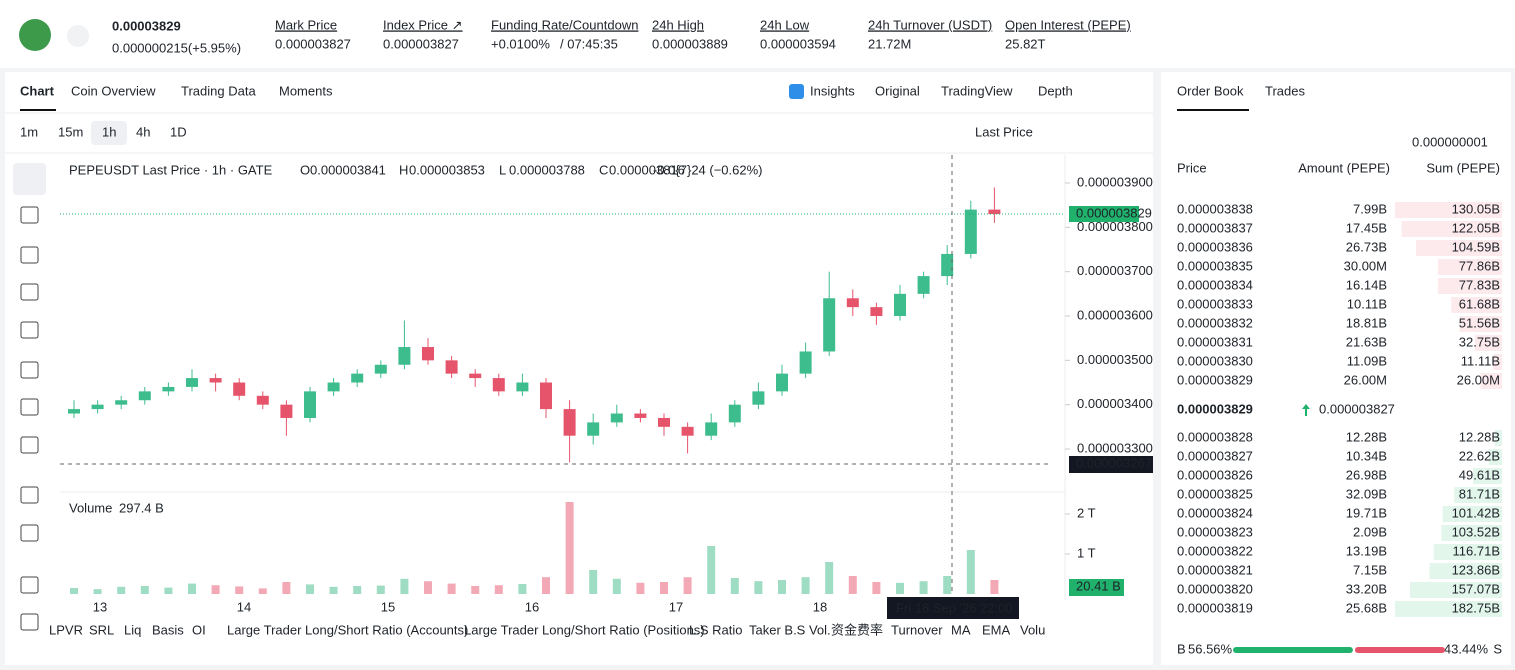 The image size is (1515, 670). What do you see at coordinates (953, 608) in the screenshot?
I see `crosshair-time-tag` at bounding box center [953, 608].